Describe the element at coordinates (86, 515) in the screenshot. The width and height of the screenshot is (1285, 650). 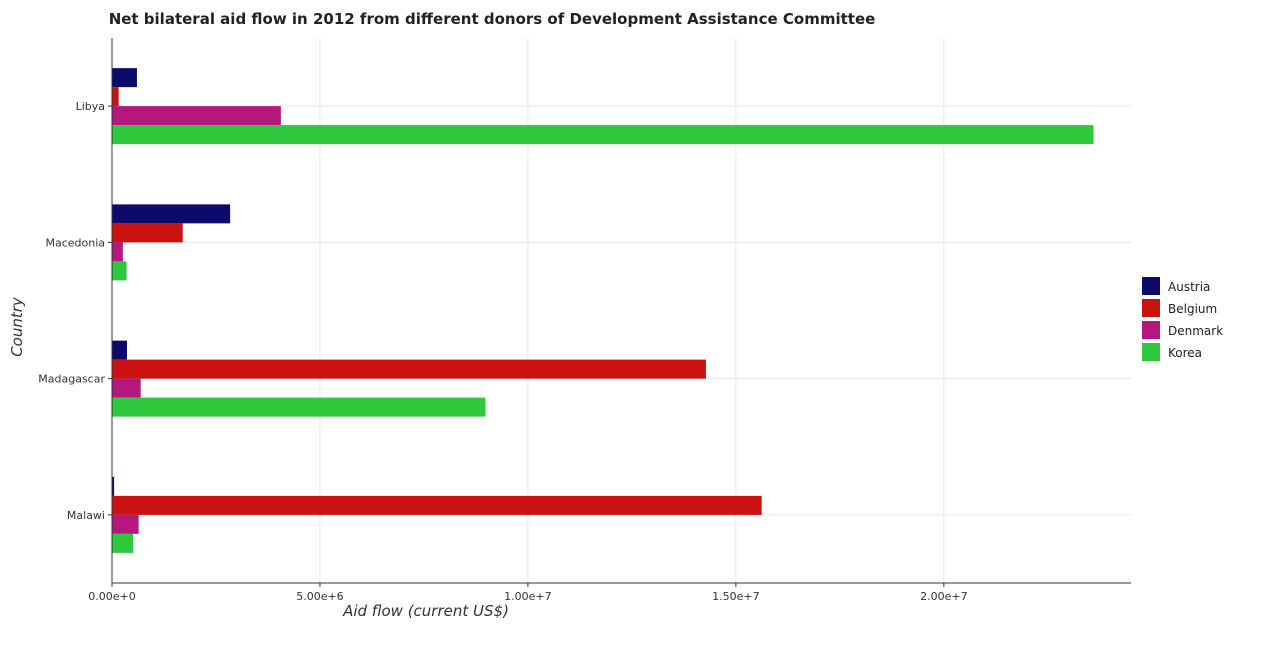
I see `category-label-malawi: Malawi` at that location.